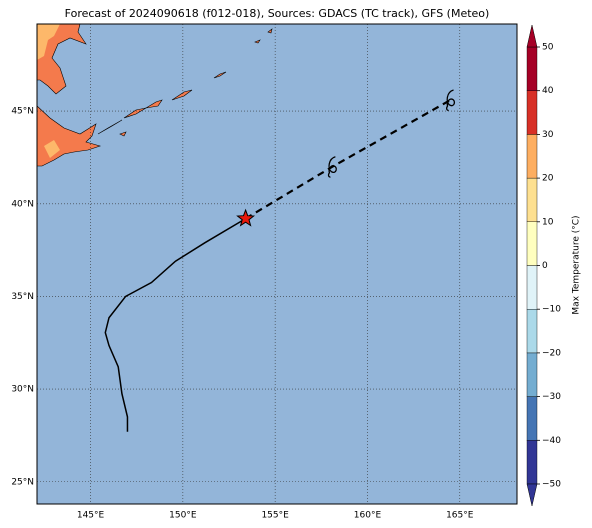  What do you see at coordinates (91, 516) in the screenshot?
I see `x-tick-label: 145°E` at bounding box center [91, 516].